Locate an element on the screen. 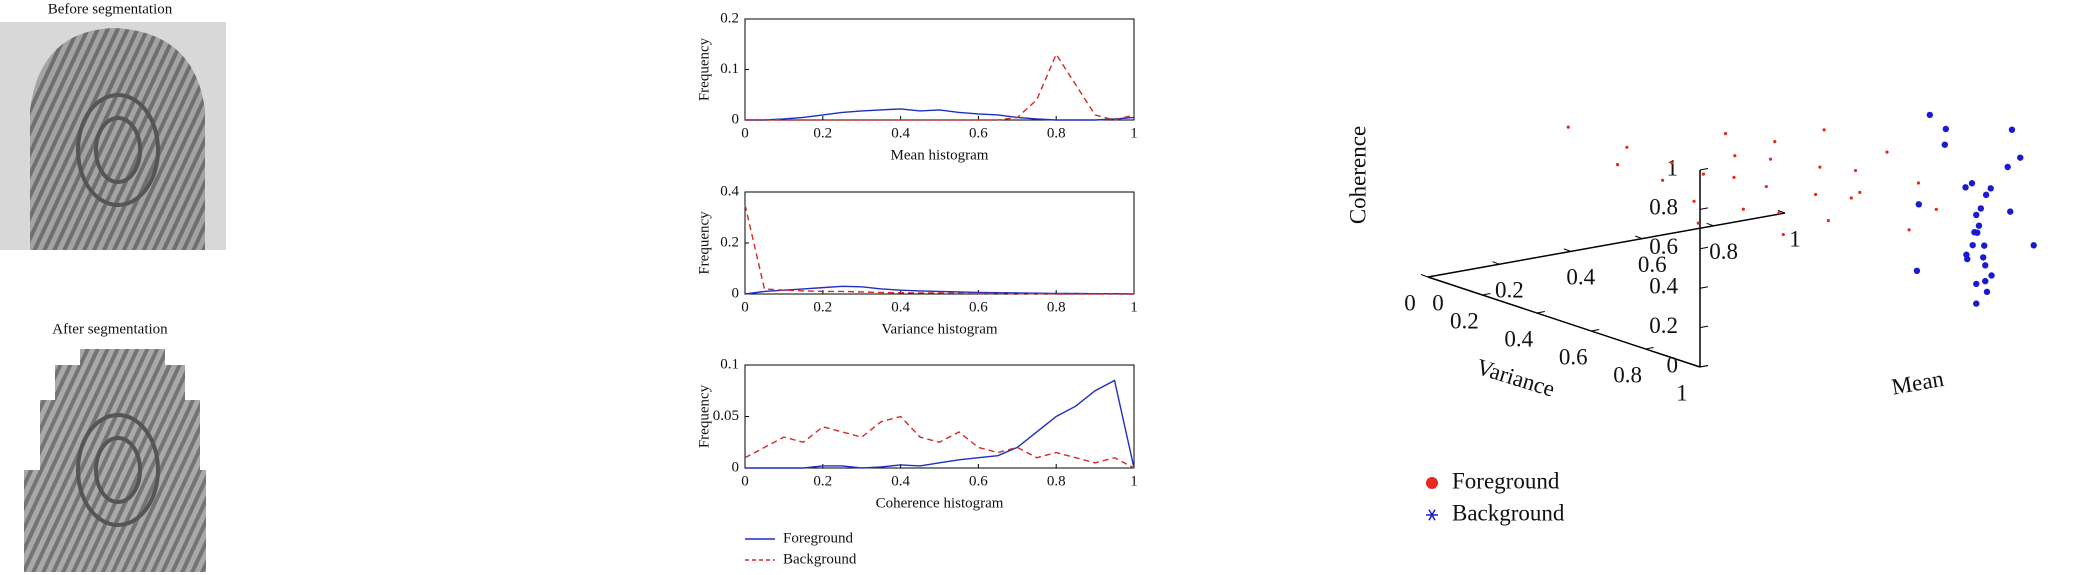  x-axis-label: Coherence histogram is located at coordinates (940, 503).